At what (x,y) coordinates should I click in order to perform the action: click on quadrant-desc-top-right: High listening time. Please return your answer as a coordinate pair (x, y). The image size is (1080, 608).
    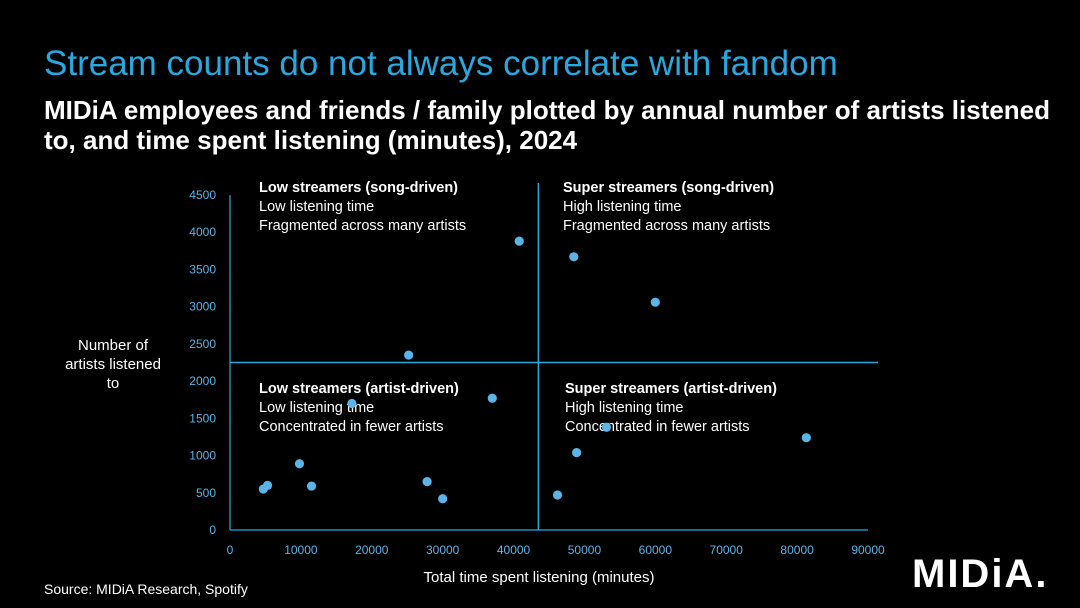
    Looking at the image, I should click on (622, 207).